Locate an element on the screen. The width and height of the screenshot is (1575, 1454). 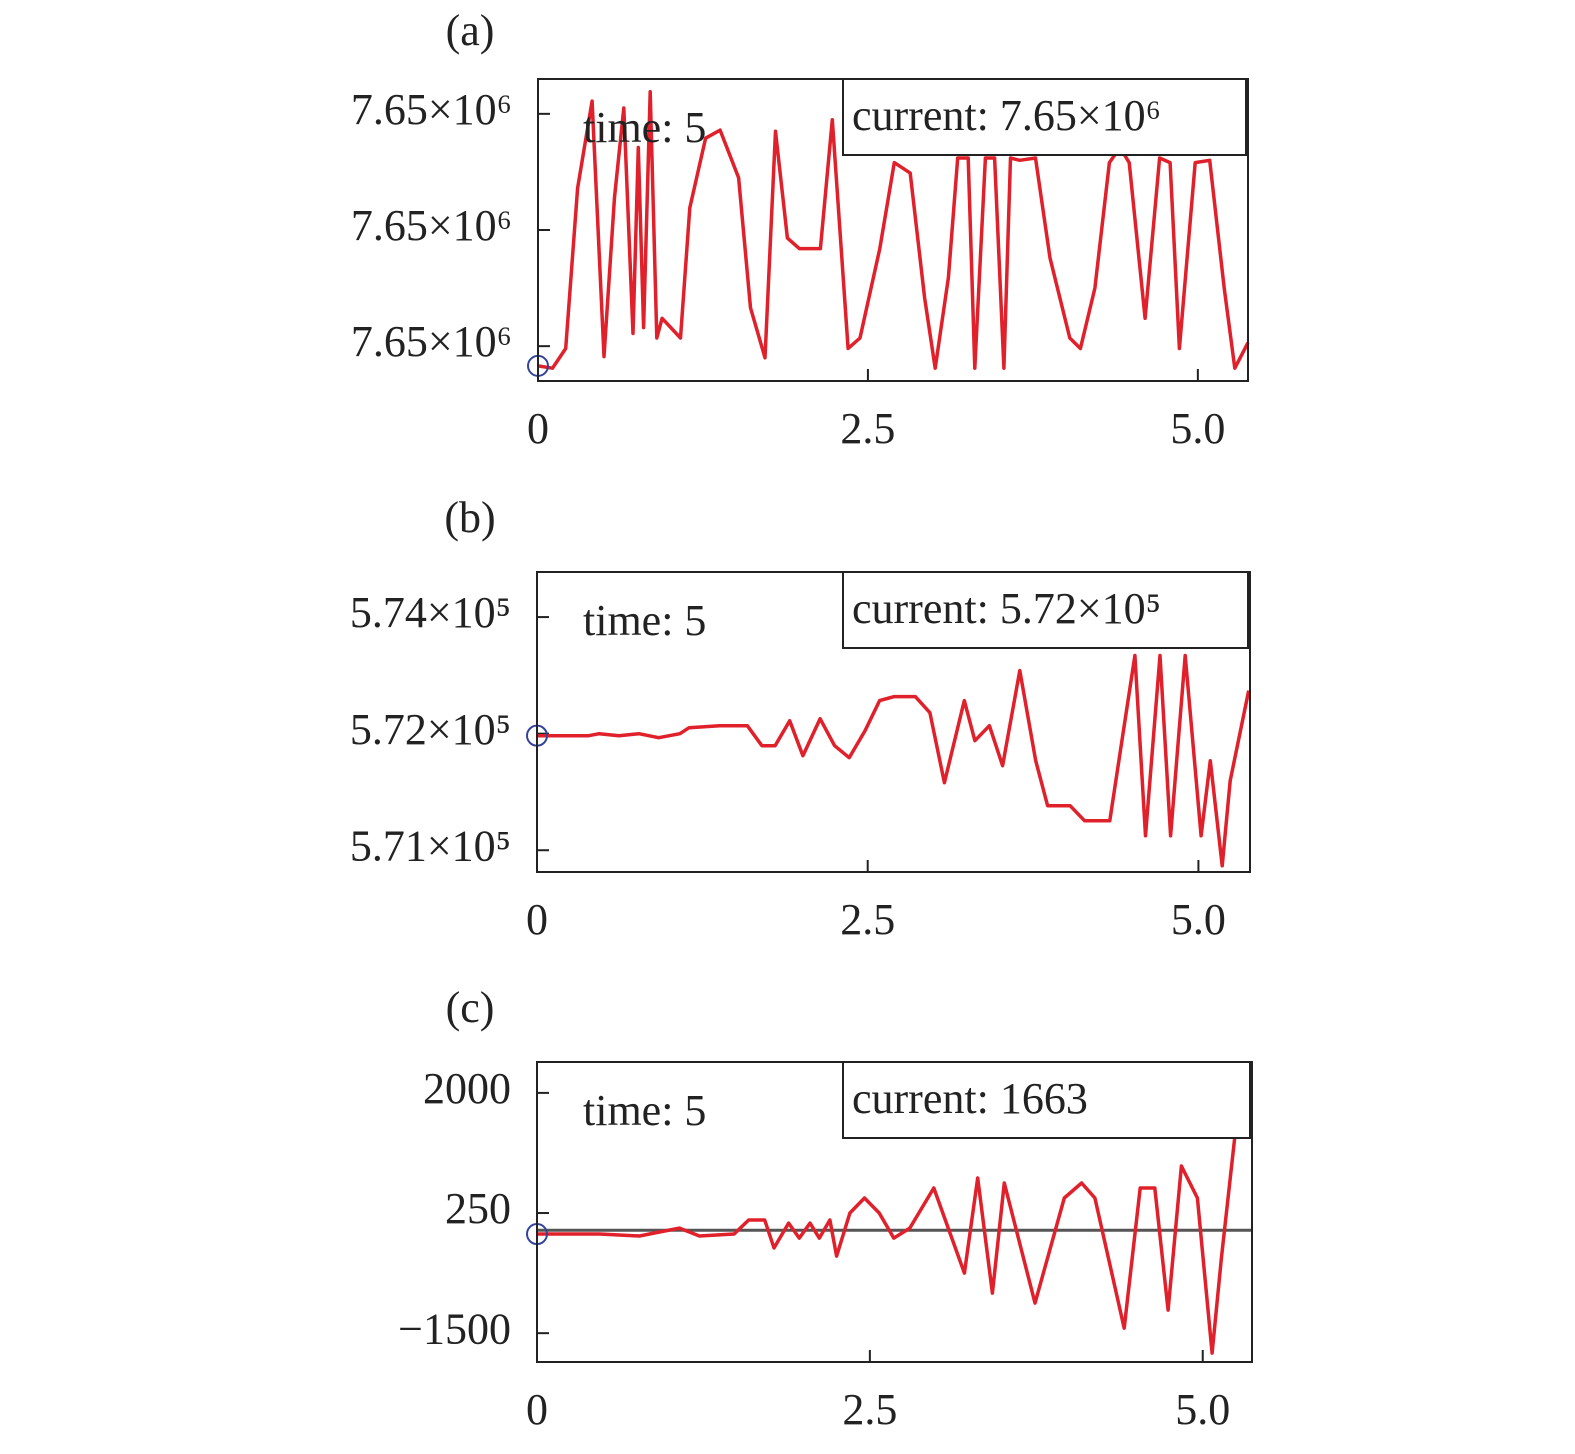
y-tick-label: −1500 is located at coordinates (454, 1328).